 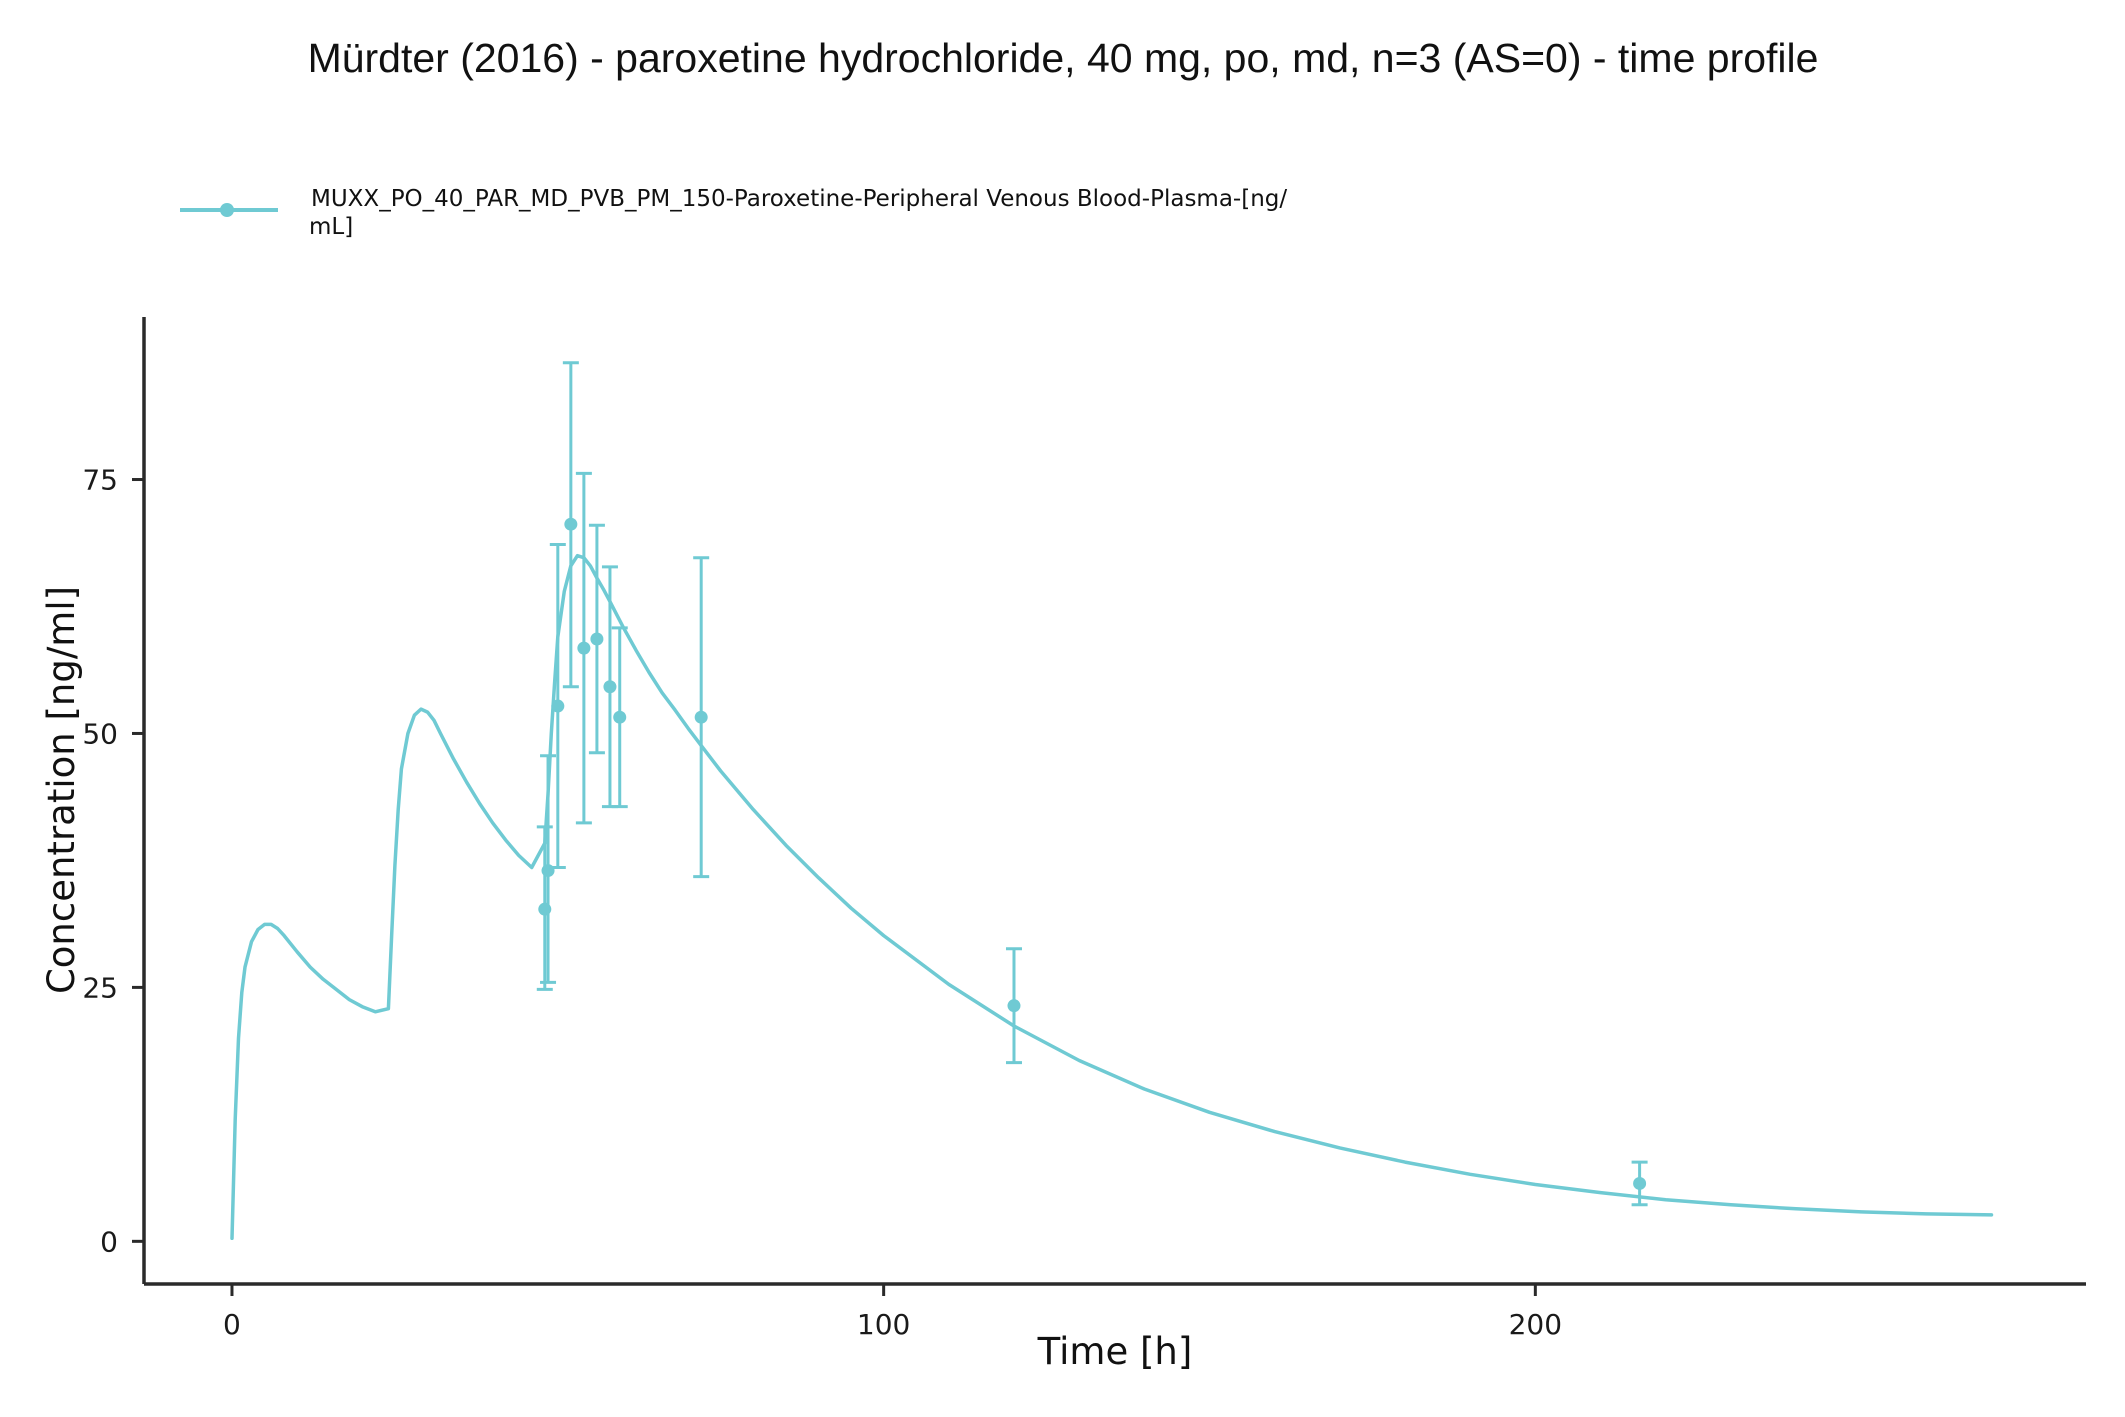 I want to click on y-tick-label: 0, so click(x=109, y=1241).